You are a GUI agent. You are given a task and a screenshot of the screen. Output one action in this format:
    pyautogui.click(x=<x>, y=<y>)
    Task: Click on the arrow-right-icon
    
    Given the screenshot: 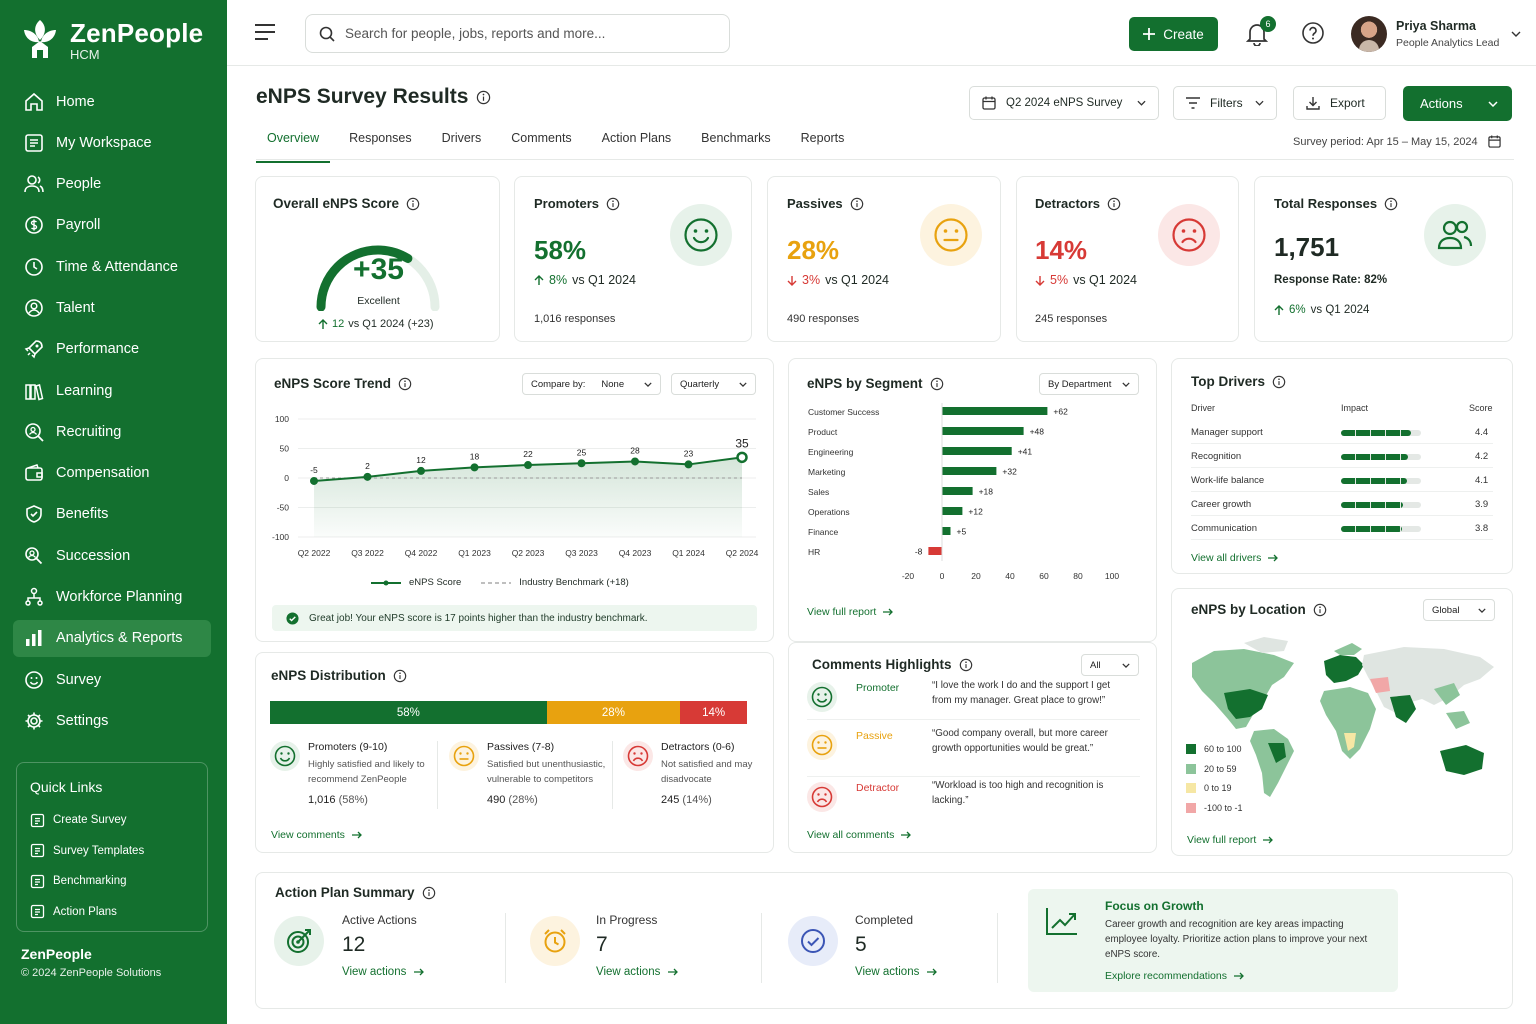 What is the action you would take?
    pyautogui.click(x=1238, y=976)
    